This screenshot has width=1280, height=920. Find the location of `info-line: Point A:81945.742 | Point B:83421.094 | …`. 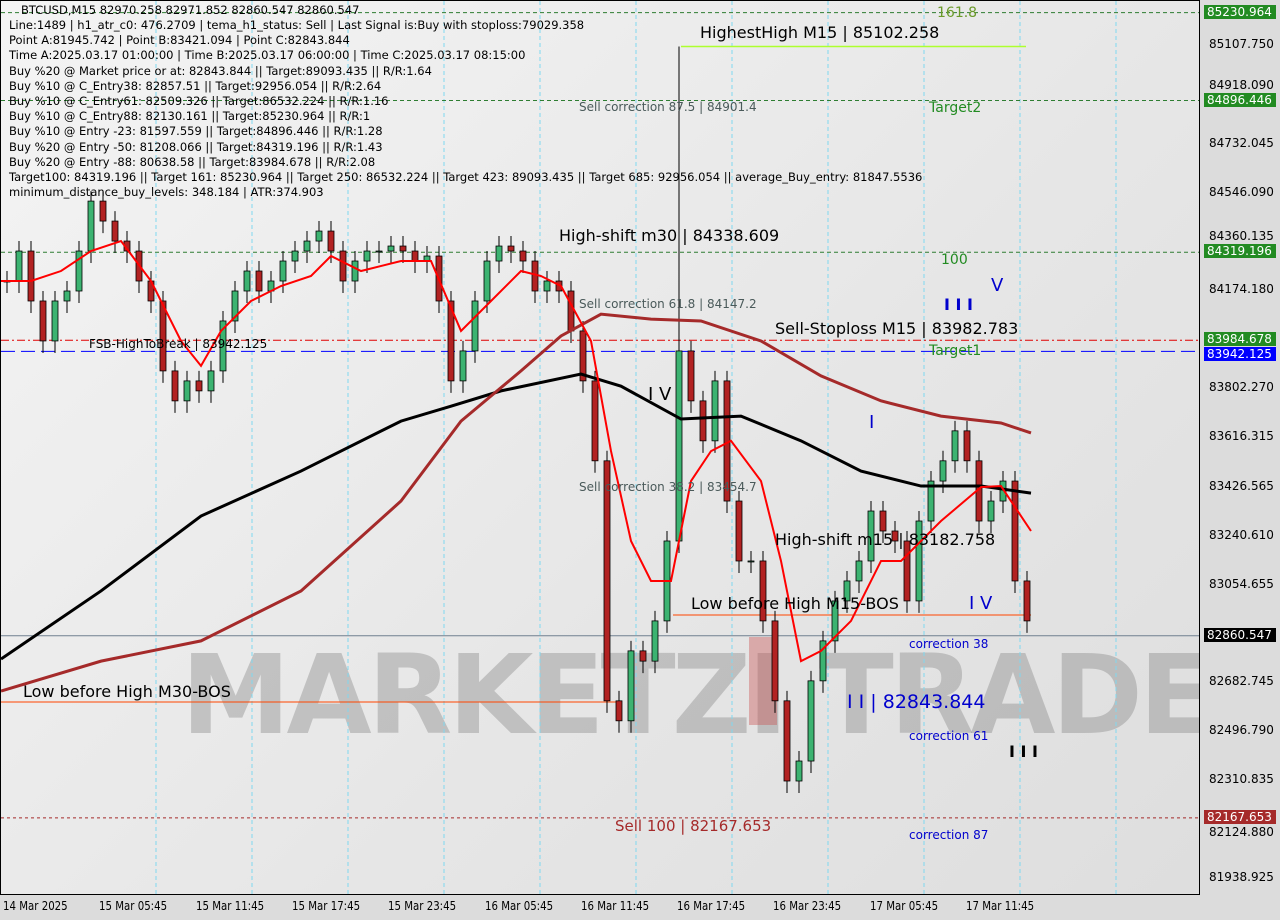

info-line: Point A:81945.742 | Point B:83421.094 | … is located at coordinates (179, 40).